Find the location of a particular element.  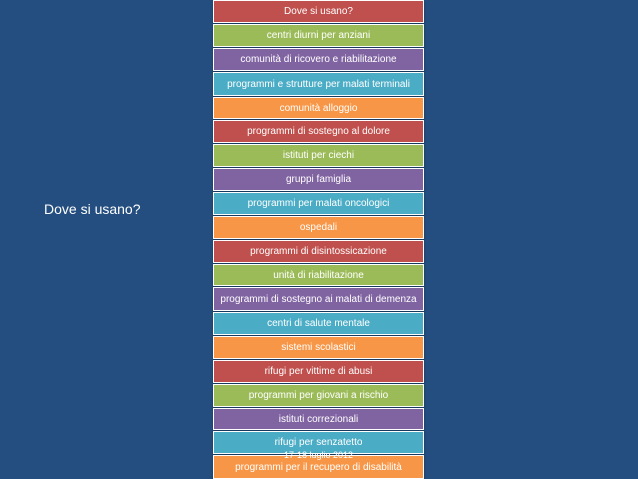

list-item: gruppi famiglia is located at coordinates (318, 179).